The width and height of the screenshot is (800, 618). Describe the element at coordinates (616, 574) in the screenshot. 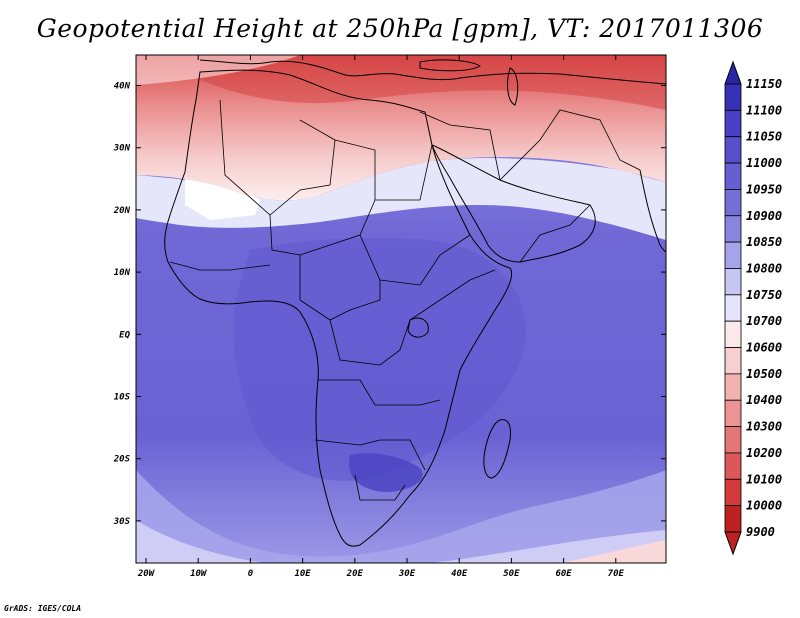

I see `x-tick-label: 70E` at that location.